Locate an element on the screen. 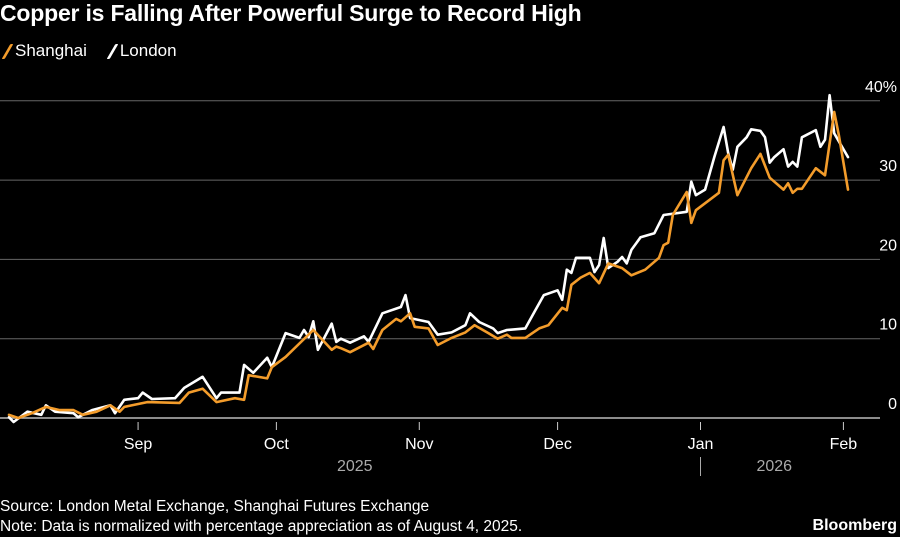 This screenshot has width=900, height=537. y-tick-label: 20 is located at coordinates (888, 245).